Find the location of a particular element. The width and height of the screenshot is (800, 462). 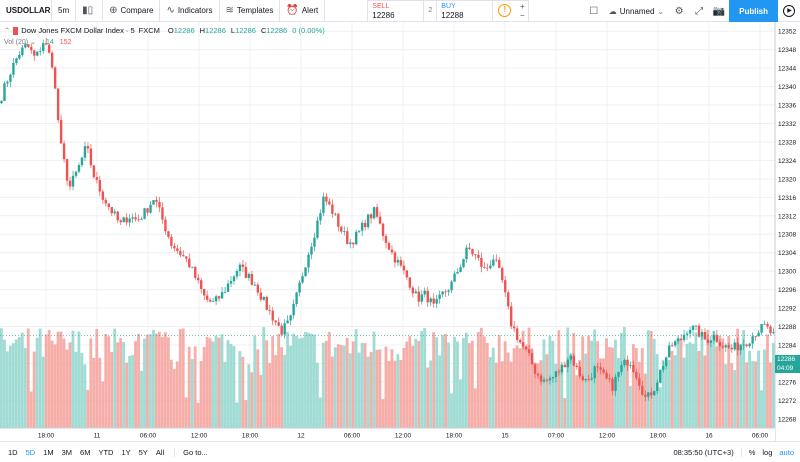

collapse-icon: ⌃ is located at coordinates (7, 30).